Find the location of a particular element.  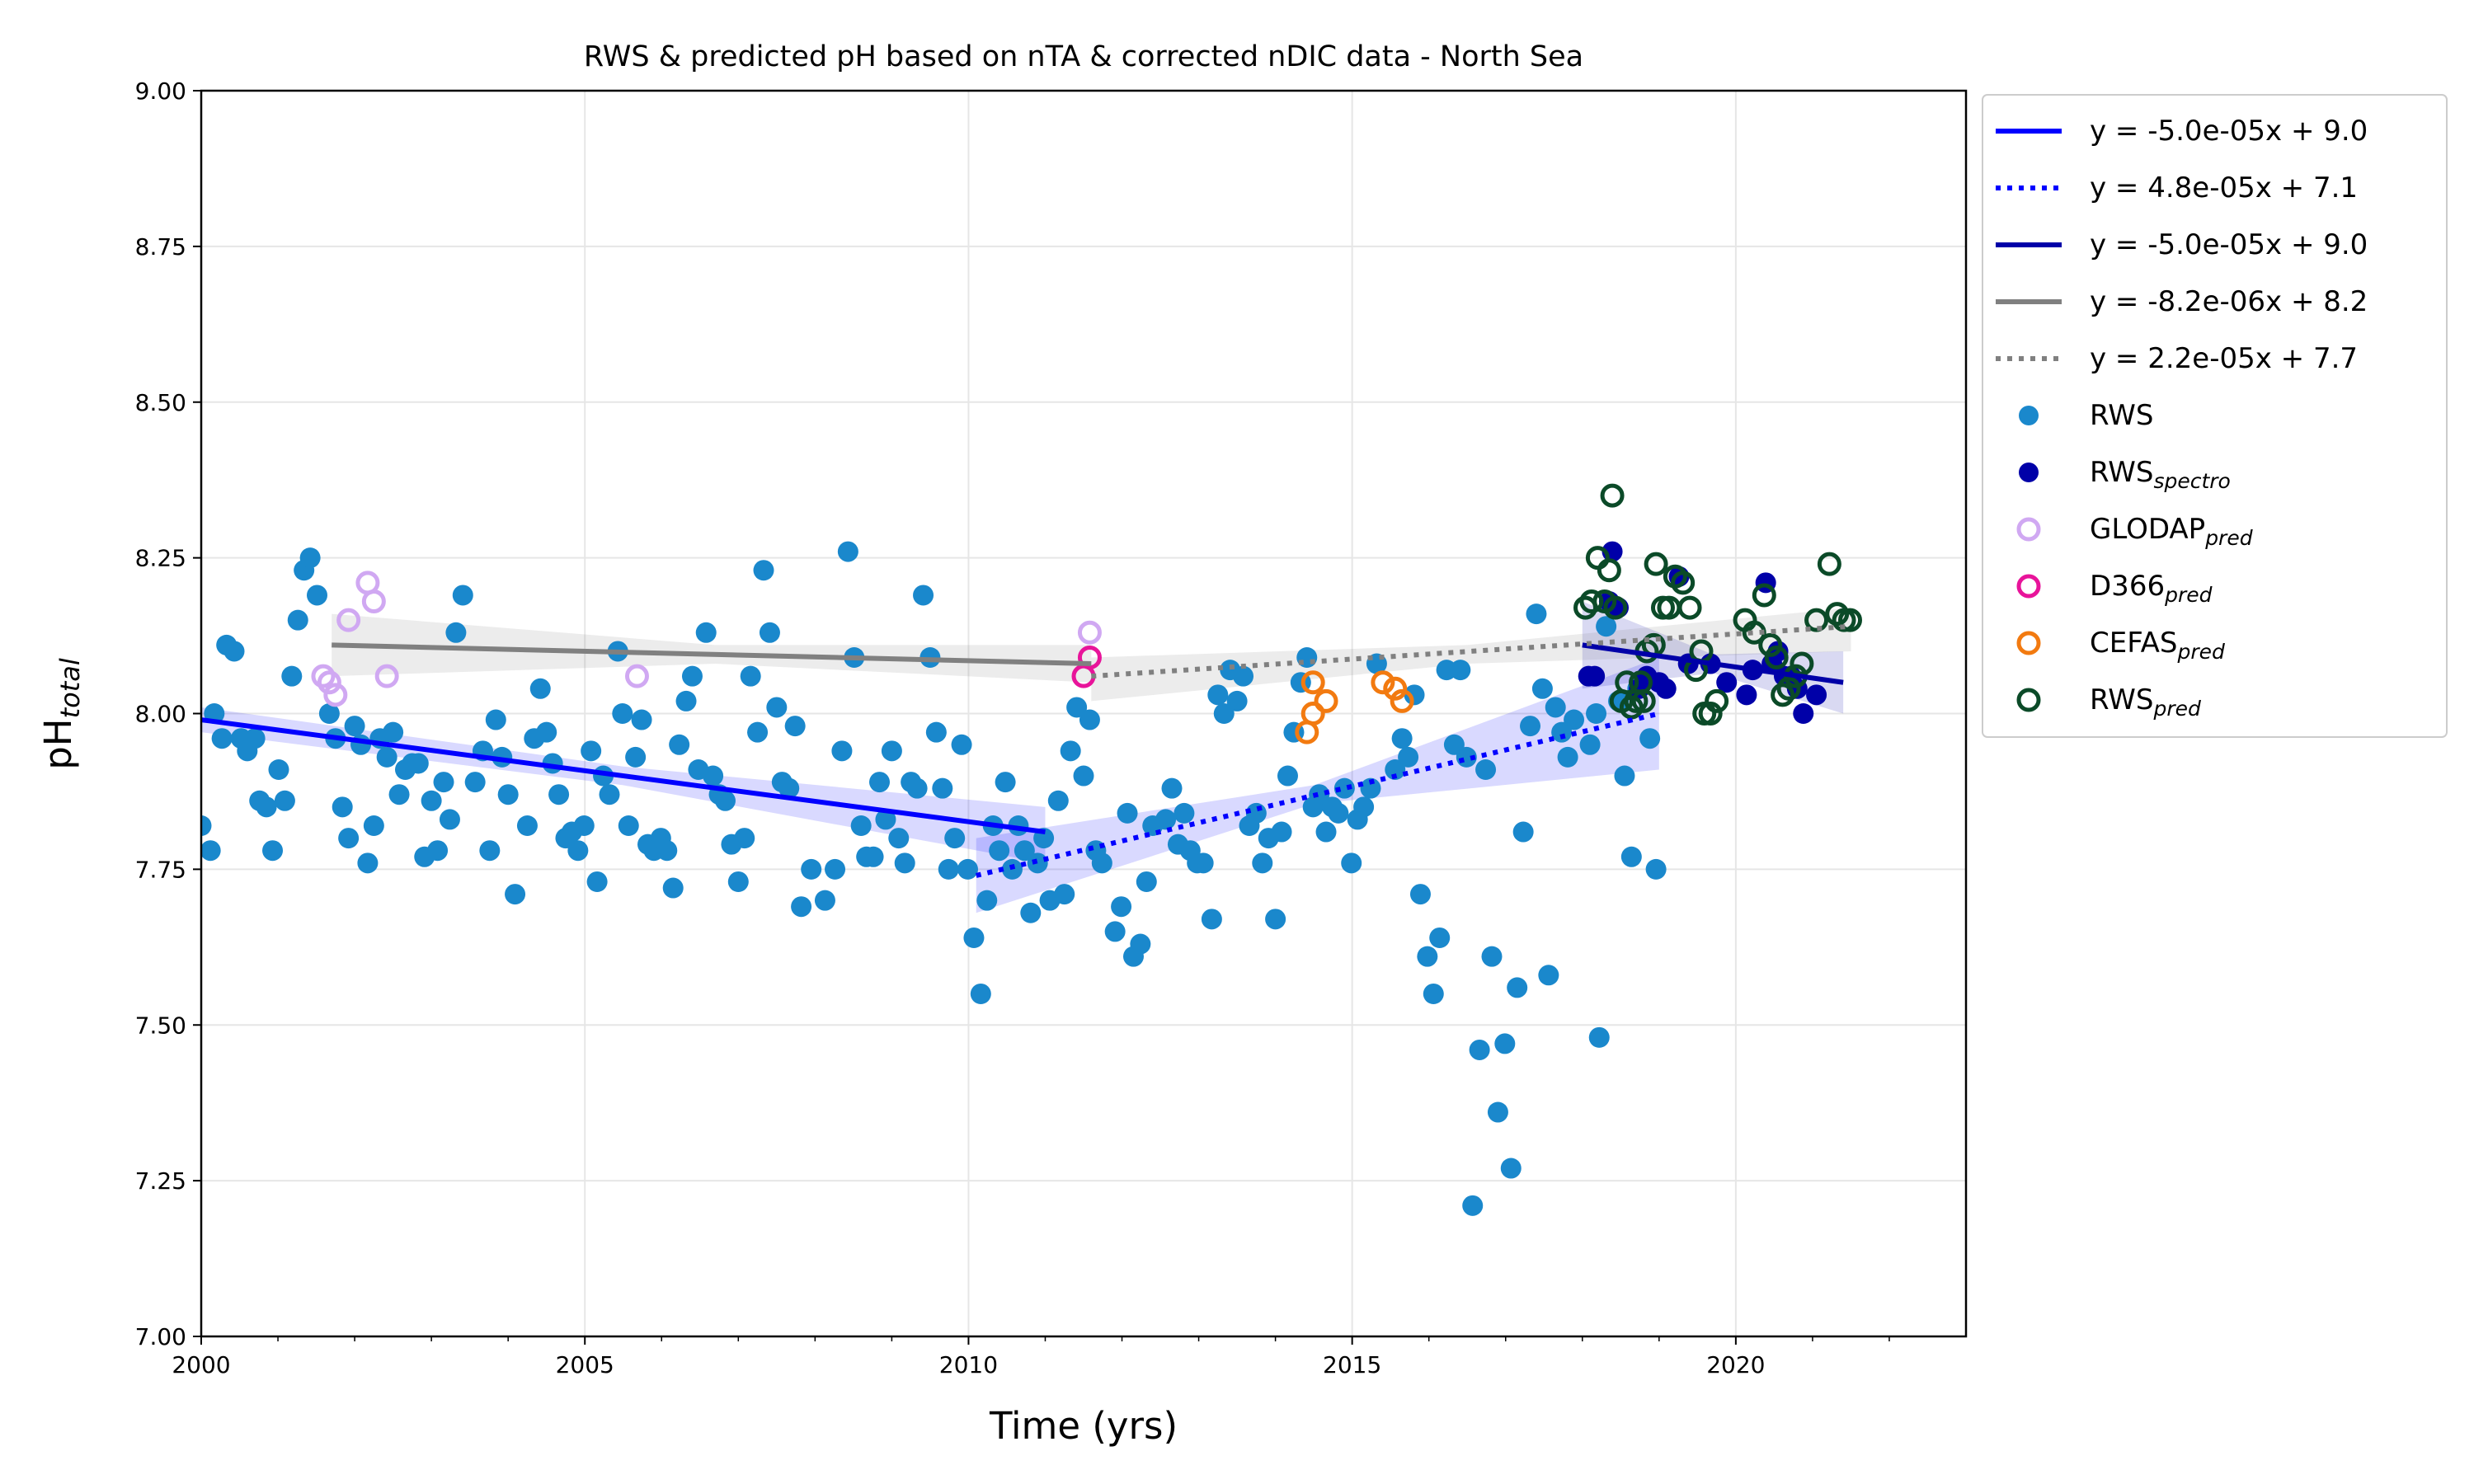

y-tick-label: 9.00 is located at coordinates (160, 91).